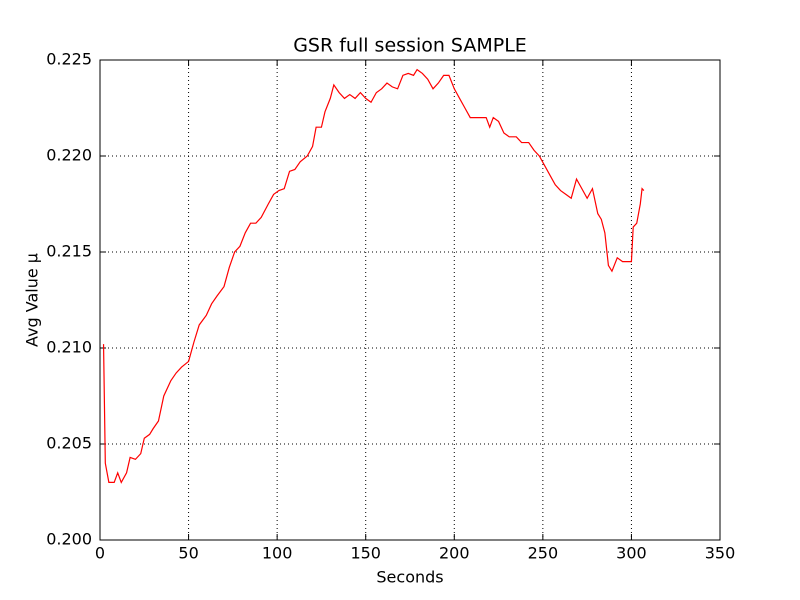 Image resolution: width=800 pixels, height=600 pixels. What do you see at coordinates (410, 46) in the screenshot?
I see `chart-title: GSR full session SAMPLE` at bounding box center [410, 46].